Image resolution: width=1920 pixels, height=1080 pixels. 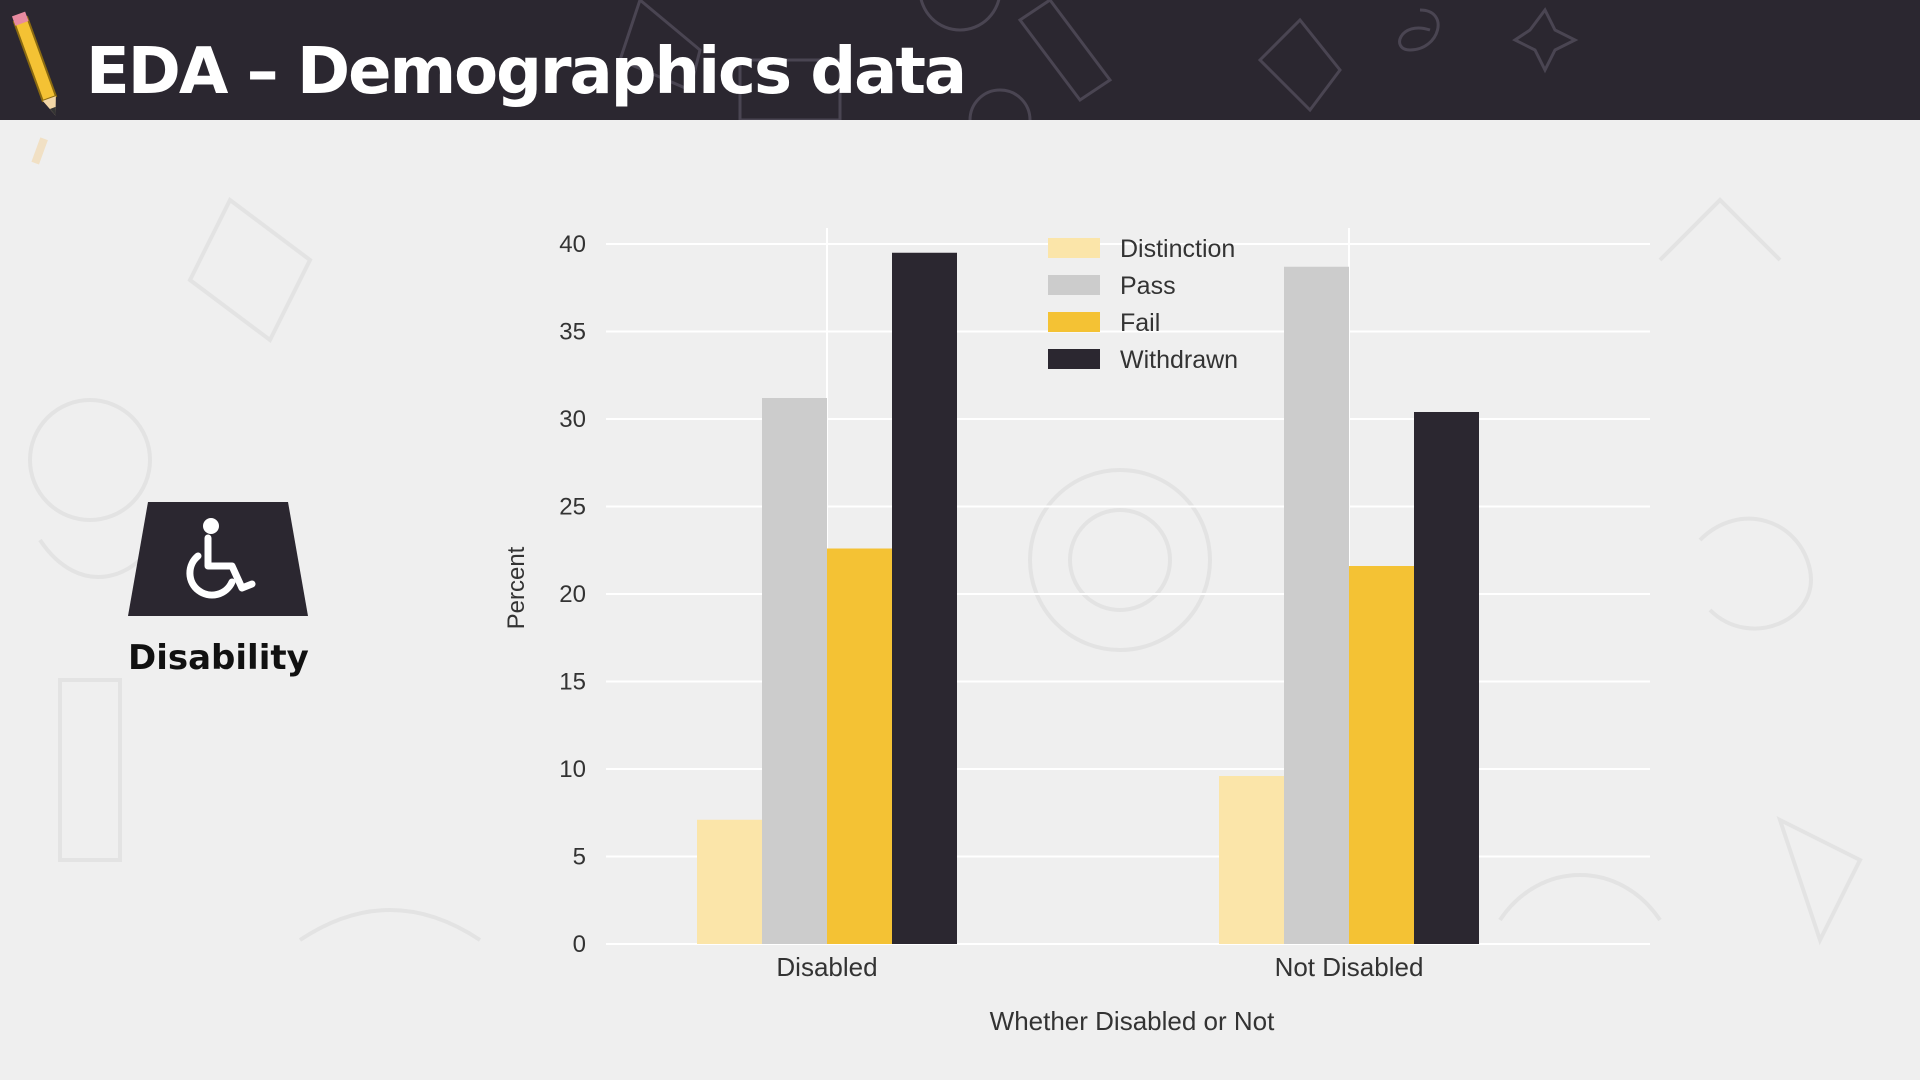 What do you see at coordinates (1143, 304) in the screenshot?
I see `chart-legend: Distinction Pass Fail Withdrawn` at bounding box center [1143, 304].